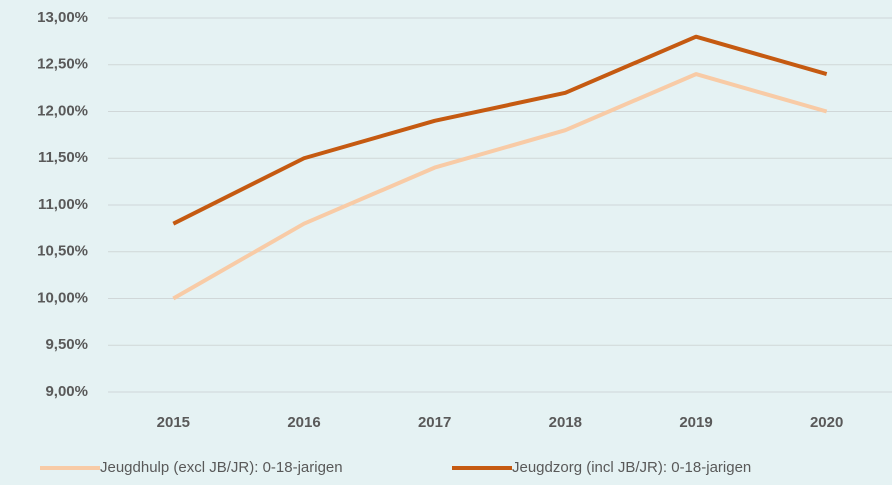 The width and height of the screenshot is (892, 485). Describe the element at coordinates (173, 422) in the screenshot. I see `x-tick-label: 2015` at that location.